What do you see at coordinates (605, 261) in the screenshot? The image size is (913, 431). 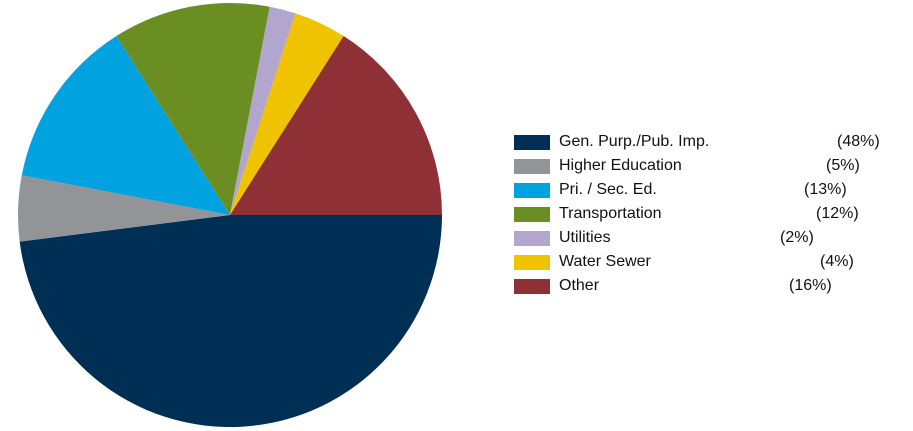 I see `legend-label: Water Sewer` at bounding box center [605, 261].